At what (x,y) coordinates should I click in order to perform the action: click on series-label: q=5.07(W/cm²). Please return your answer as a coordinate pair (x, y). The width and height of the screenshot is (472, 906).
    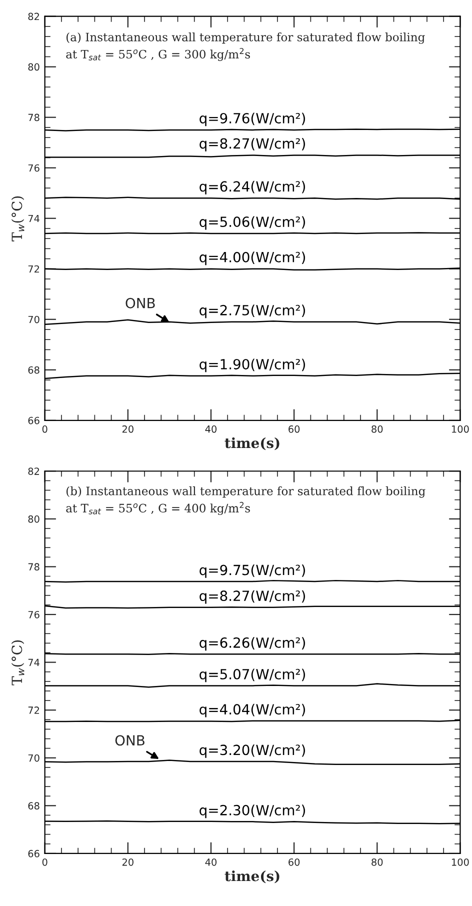
    Looking at the image, I should click on (253, 675).